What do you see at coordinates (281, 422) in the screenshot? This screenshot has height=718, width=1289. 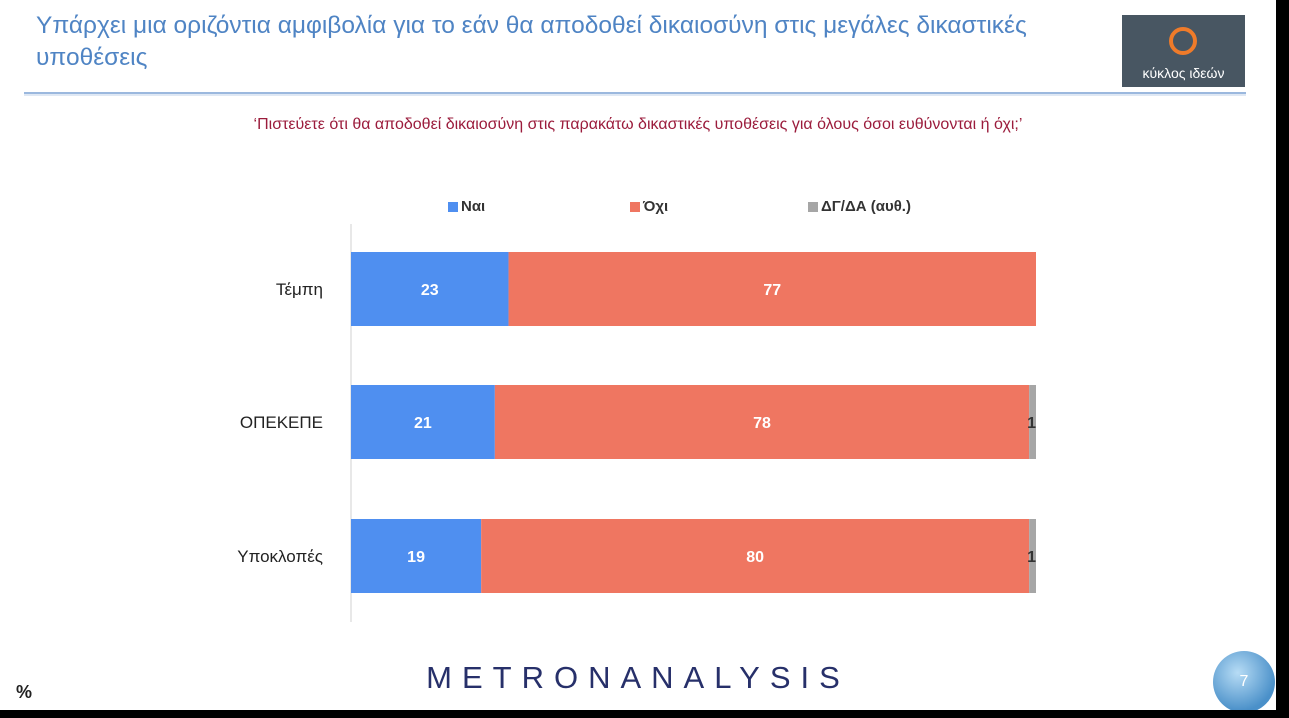 I see `category-label: ΟΠΕΚΕΠΕ` at bounding box center [281, 422].